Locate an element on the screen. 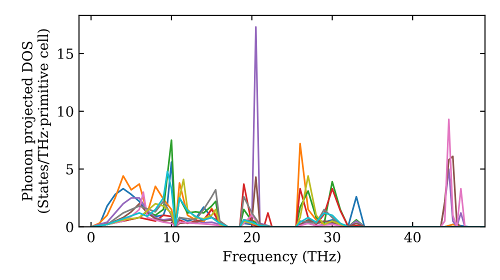 This screenshot has width=500, height=280. x-tick-label: 40 is located at coordinates (412, 237).